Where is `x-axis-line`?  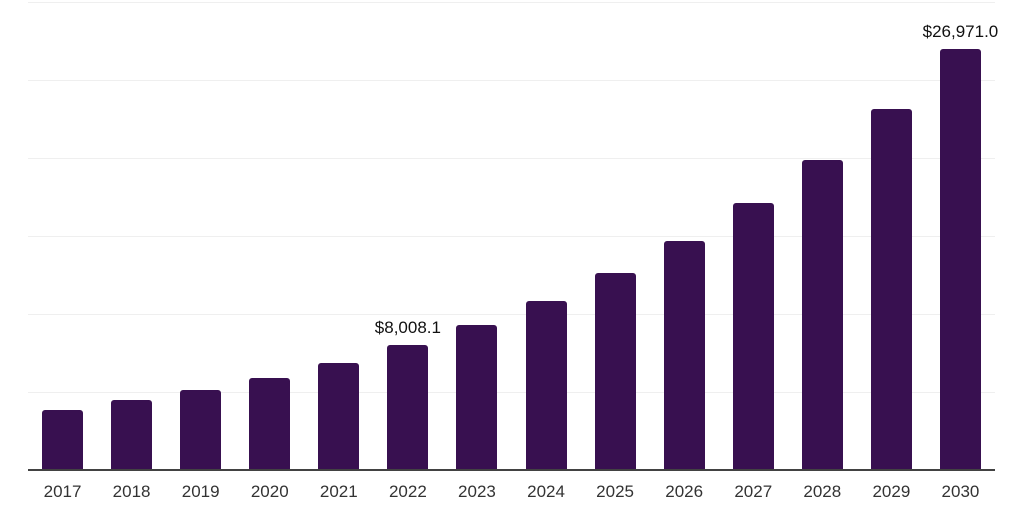
x-axis-line is located at coordinates (511, 470).